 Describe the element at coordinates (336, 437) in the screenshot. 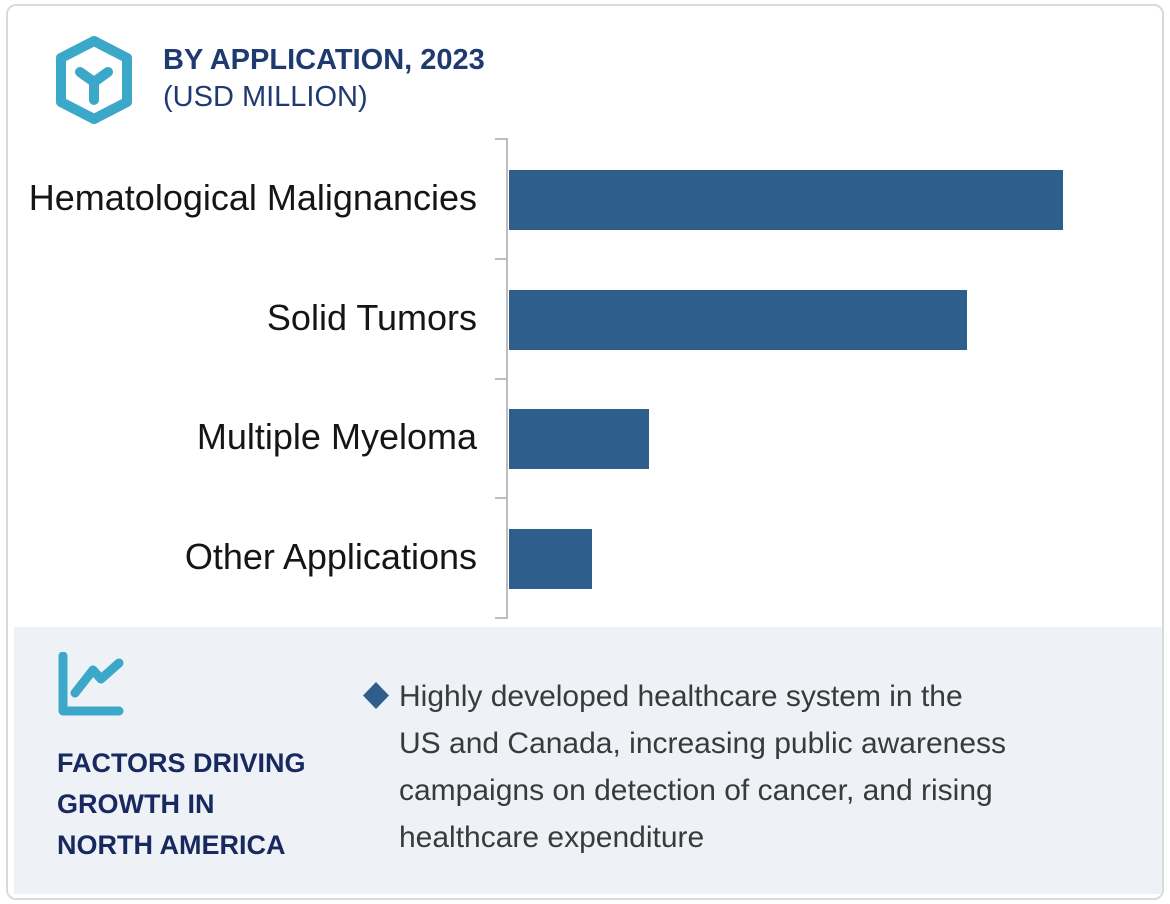

I see `category-label: Multiple Myeloma` at that location.